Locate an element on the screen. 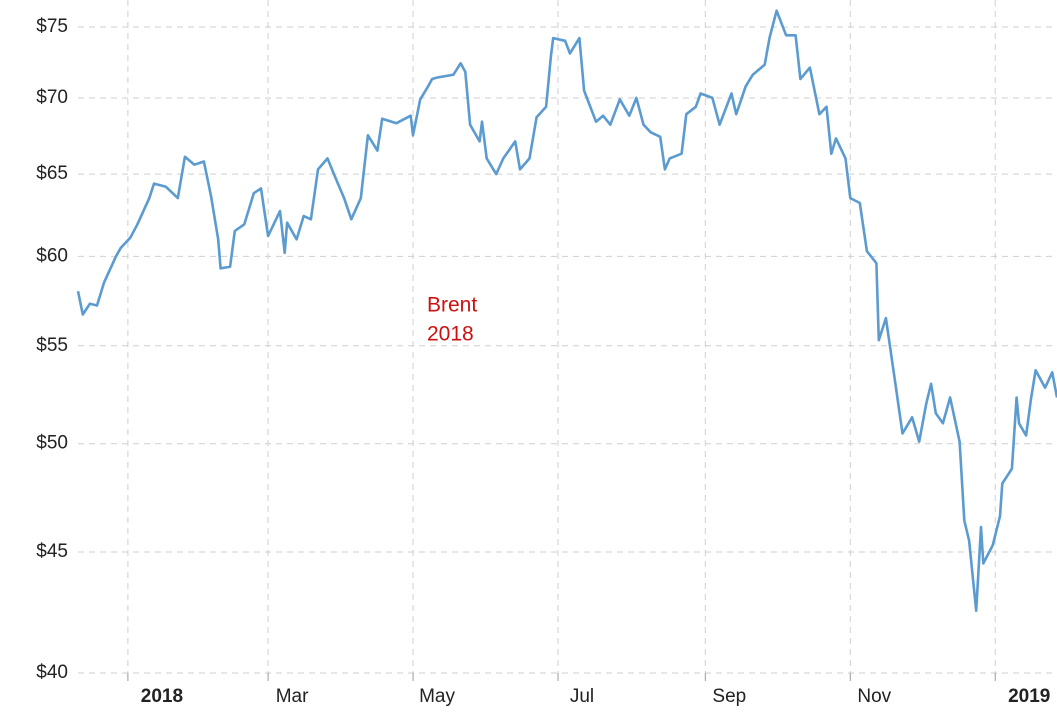 The image size is (1057, 722). y-tick-label: $50 is located at coordinates (52, 443).